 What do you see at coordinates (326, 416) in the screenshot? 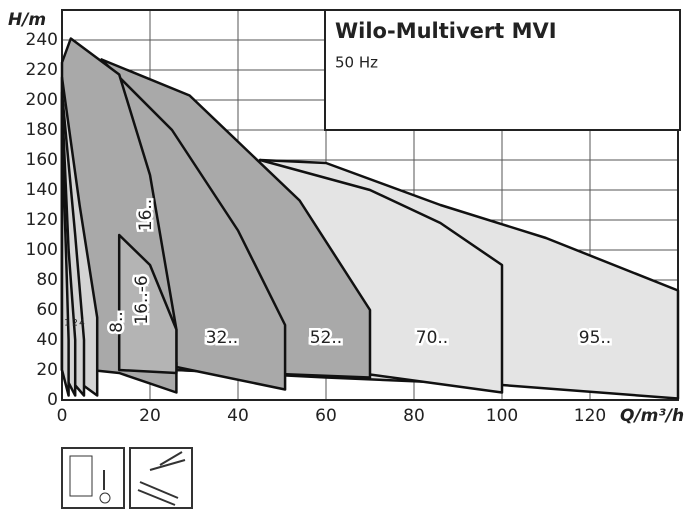
I see `x-tick-label: 60` at bounding box center [326, 416].